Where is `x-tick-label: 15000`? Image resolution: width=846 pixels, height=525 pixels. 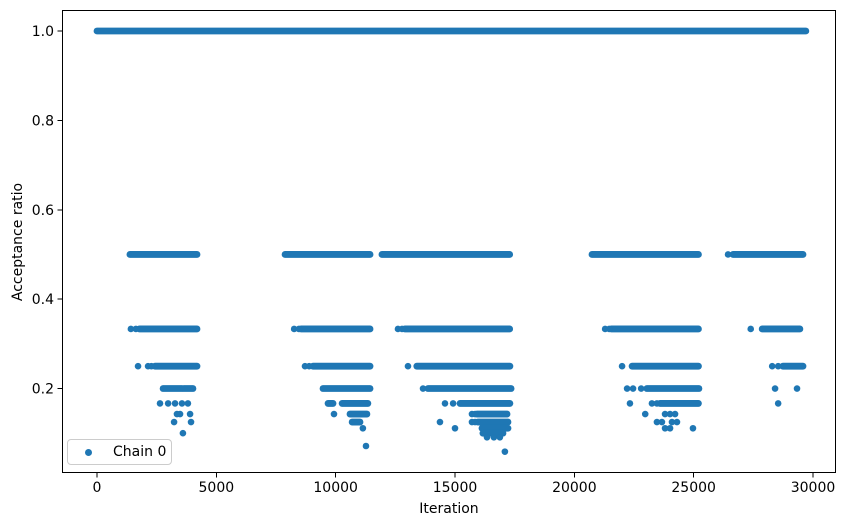 x-tick-label: 15000 is located at coordinates (455, 488).